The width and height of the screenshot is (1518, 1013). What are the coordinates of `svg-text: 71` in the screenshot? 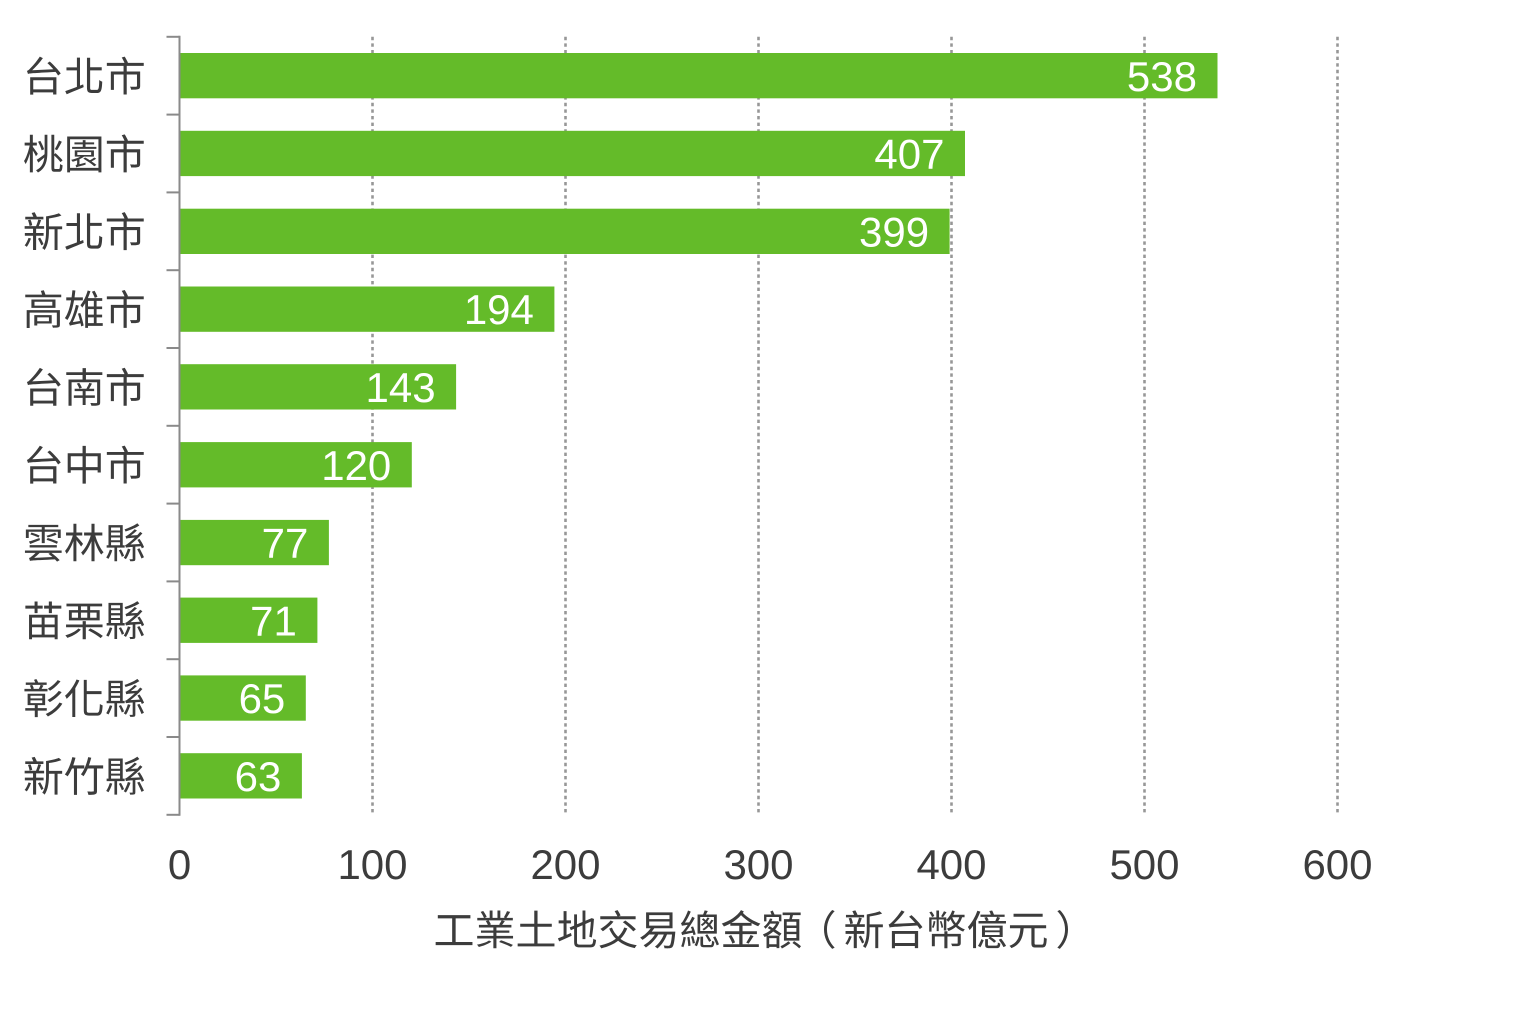 It's located at (273, 620).